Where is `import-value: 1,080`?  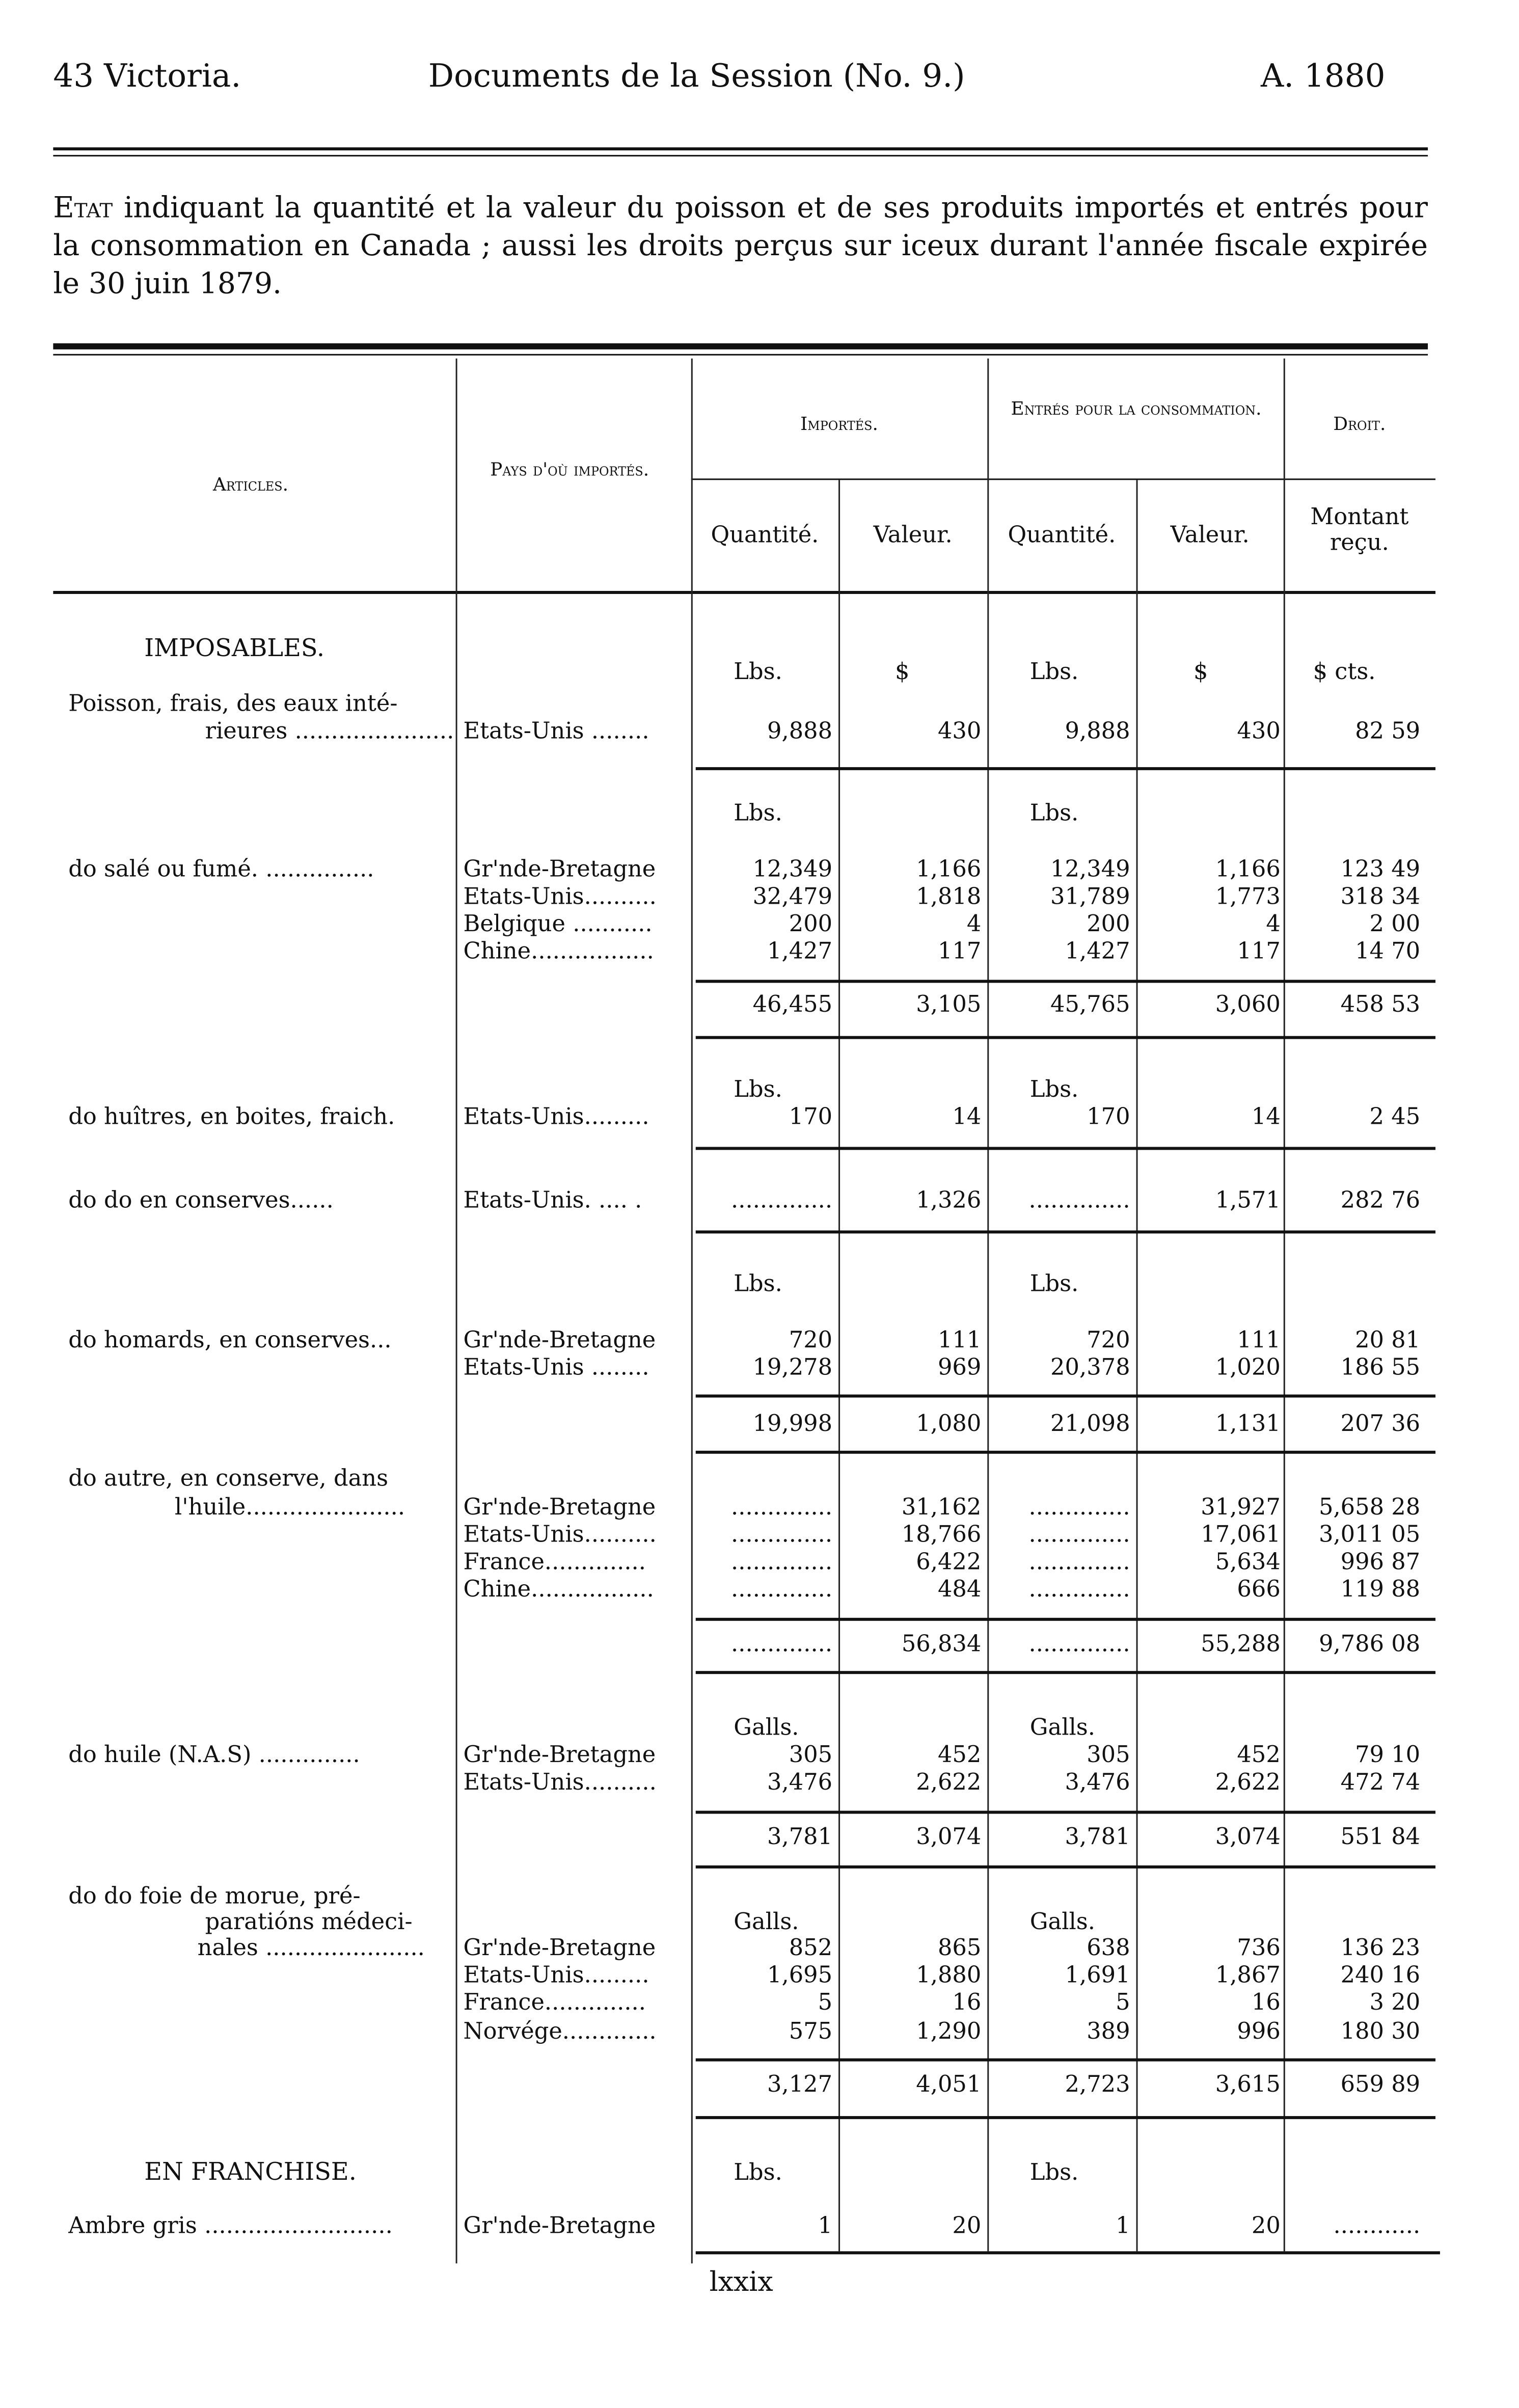 import-value: 1,080 is located at coordinates (949, 1423).